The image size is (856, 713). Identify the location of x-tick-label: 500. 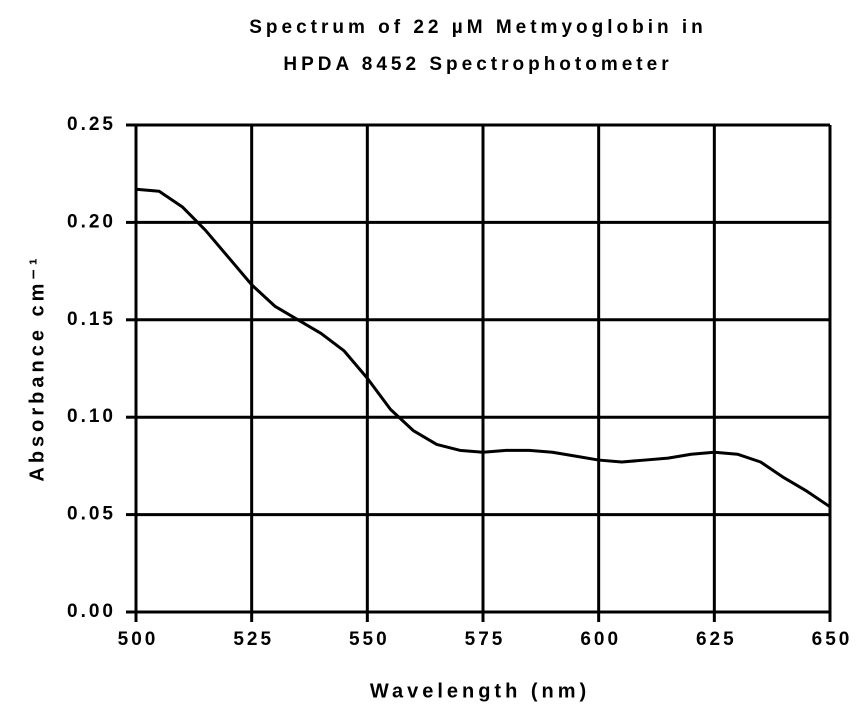
(138, 639).